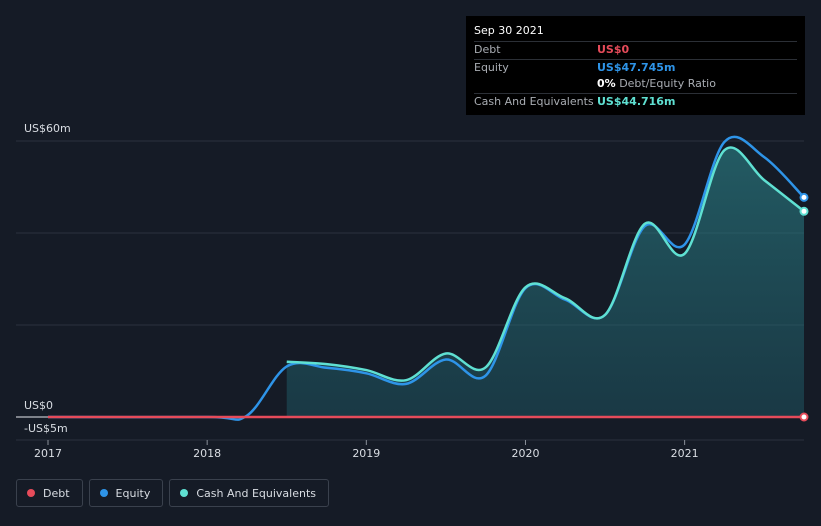  I want to click on y-tick-label: US$0, so click(38, 405).